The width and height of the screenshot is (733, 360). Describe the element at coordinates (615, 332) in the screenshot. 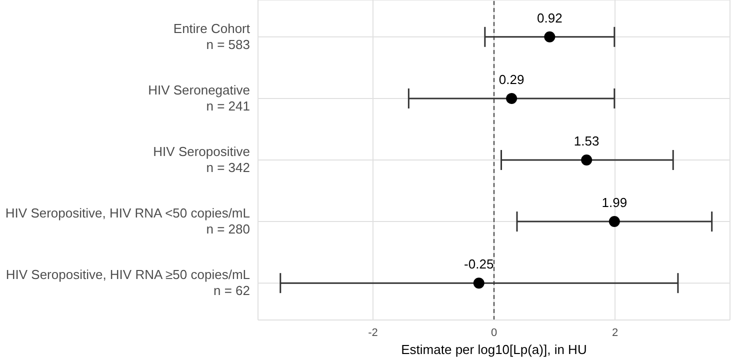

I see `x-tick-label: 2` at that location.